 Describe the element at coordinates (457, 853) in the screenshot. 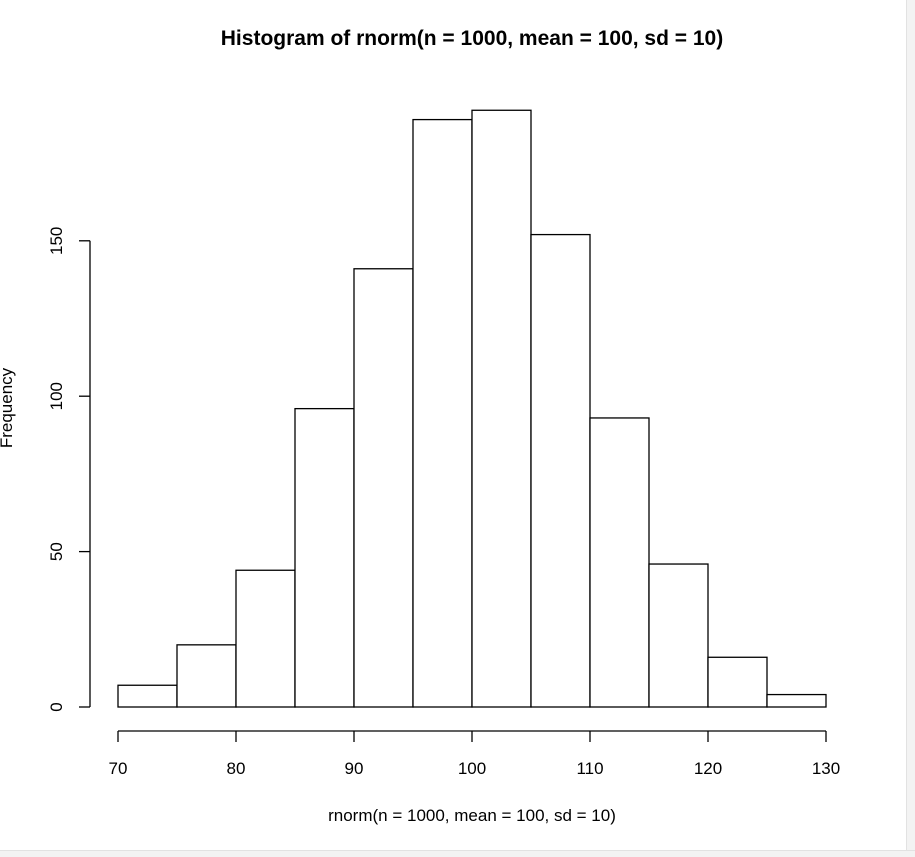

I see `scrollbar-gutter-bottom` at that location.